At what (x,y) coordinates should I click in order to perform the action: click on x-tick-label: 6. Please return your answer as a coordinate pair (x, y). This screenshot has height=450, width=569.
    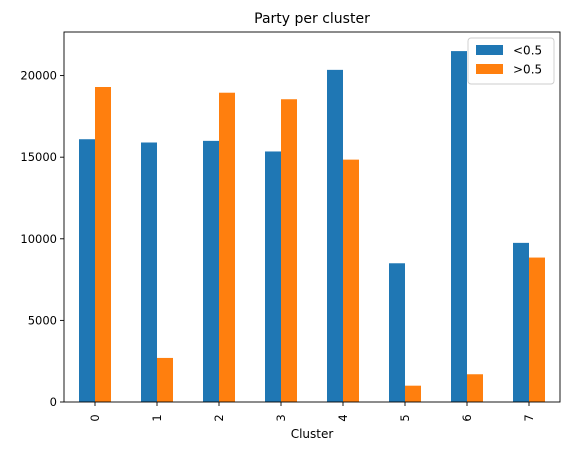
    Looking at the image, I should click on (467, 417).